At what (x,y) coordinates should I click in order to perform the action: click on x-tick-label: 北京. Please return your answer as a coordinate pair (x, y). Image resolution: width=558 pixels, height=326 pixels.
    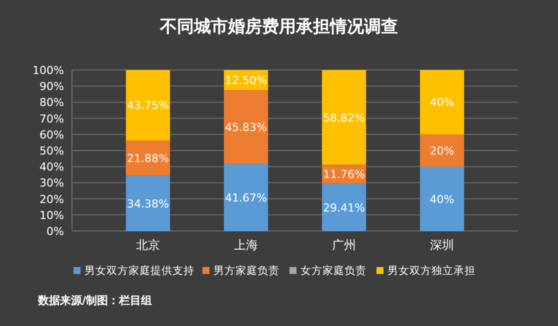
    Looking at the image, I should click on (148, 245).